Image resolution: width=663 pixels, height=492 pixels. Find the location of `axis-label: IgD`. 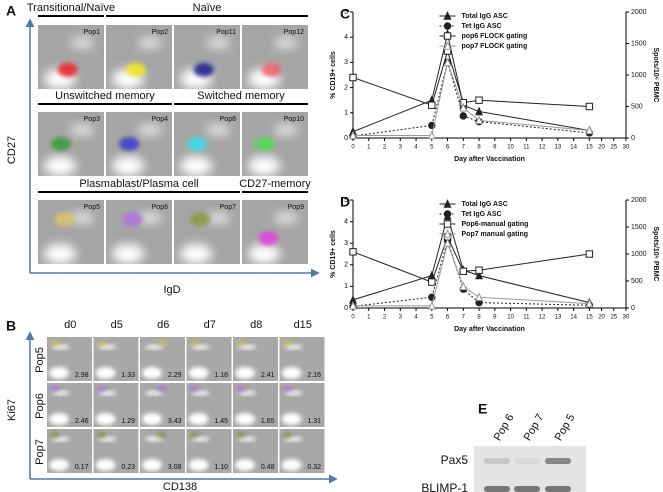

axis-label: IgD is located at coordinates (171, 290).